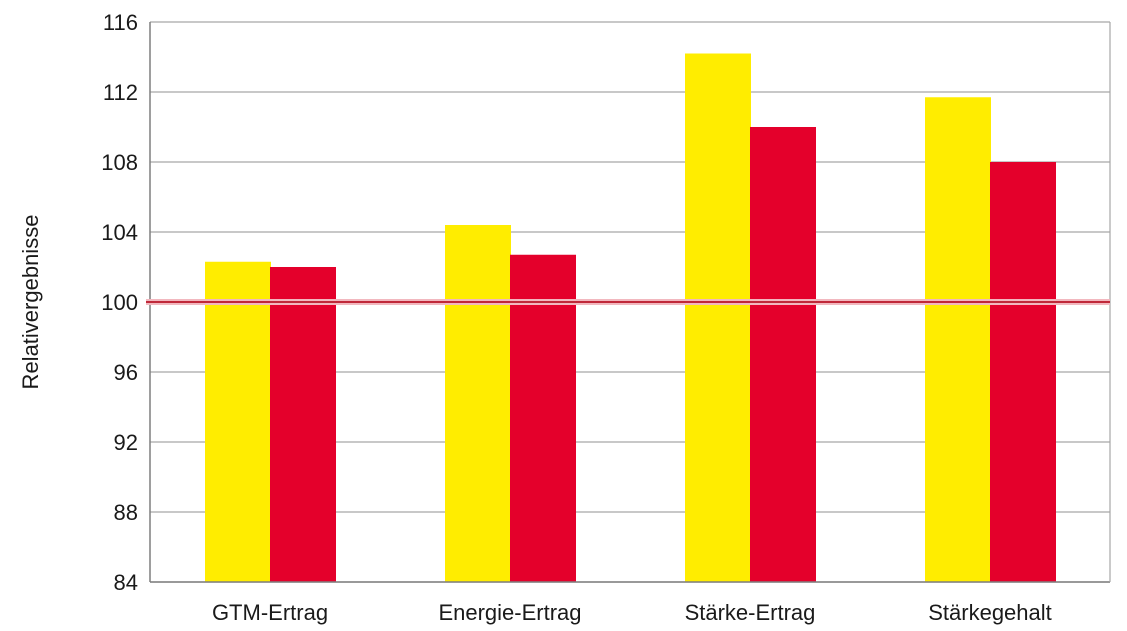 This screenshot has width=1127, height=631. I want to click on y-tick-label: 92, so click(126, 442).